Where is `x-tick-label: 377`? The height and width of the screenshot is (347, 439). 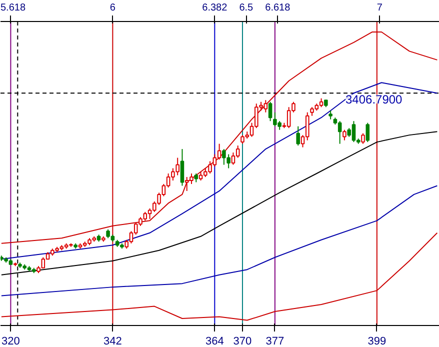 x-tick-label: 377 is located at coordinates (275, 341).